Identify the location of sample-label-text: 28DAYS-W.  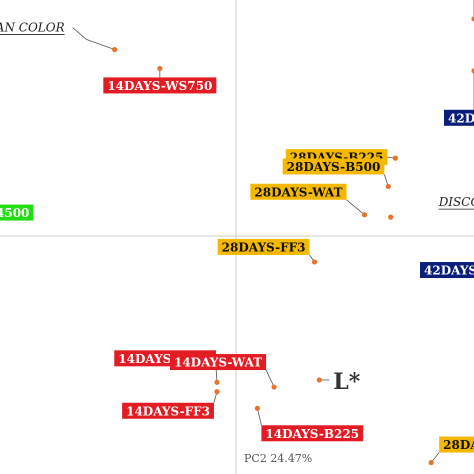
(458, 445).